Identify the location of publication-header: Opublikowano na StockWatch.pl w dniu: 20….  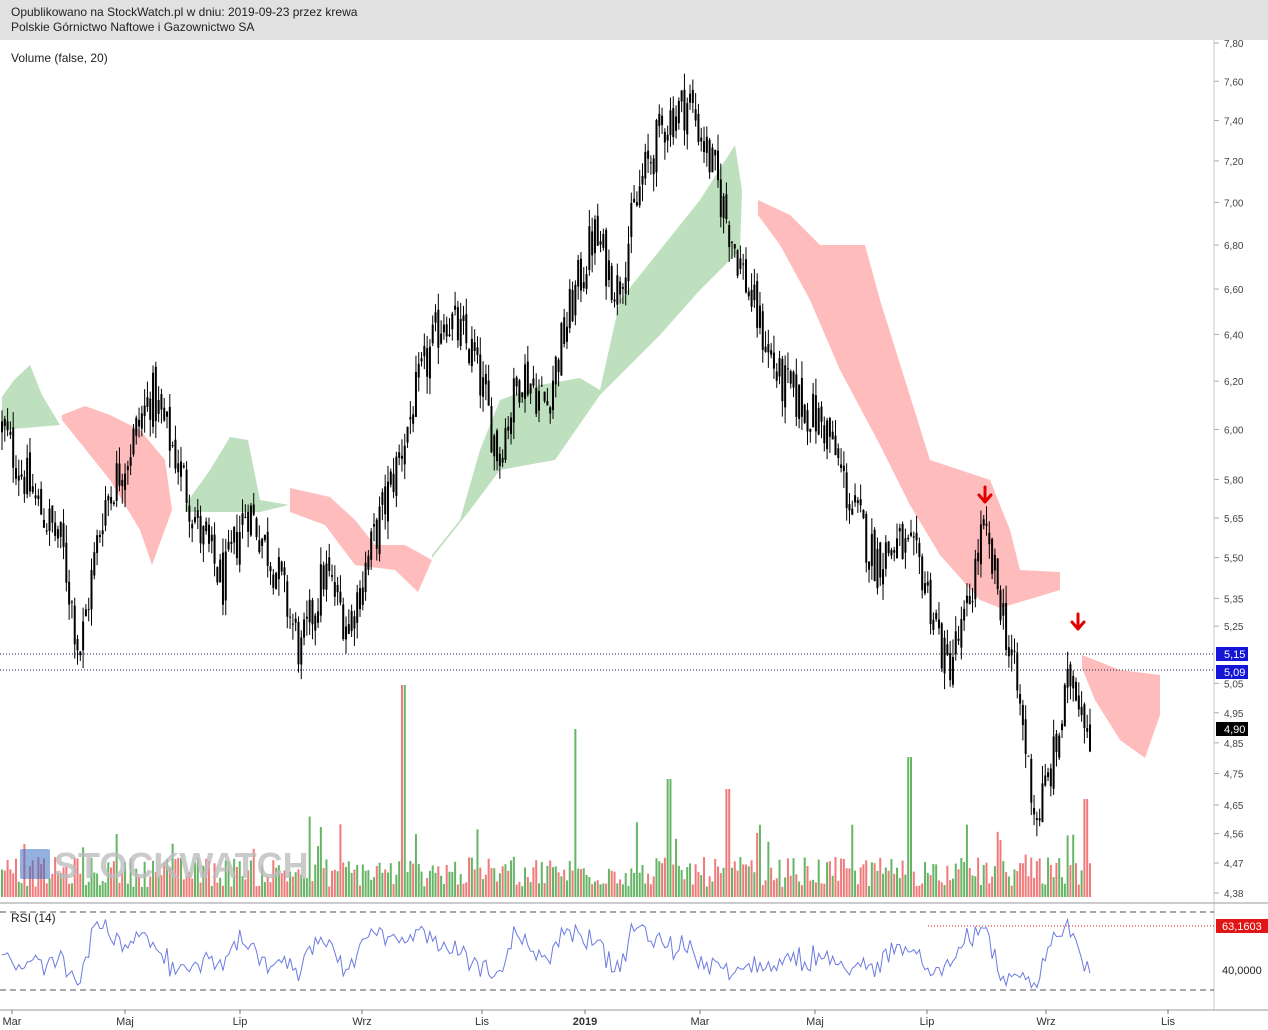
(634, 20).